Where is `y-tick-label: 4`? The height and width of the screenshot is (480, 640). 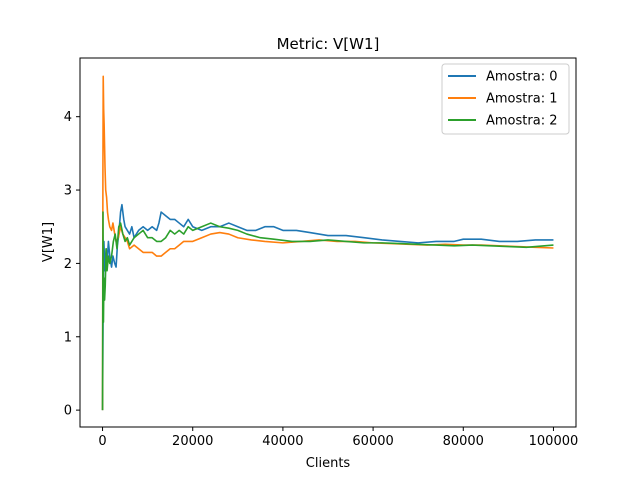 y-tick-label: 4 is located at coordinates (68, 117).